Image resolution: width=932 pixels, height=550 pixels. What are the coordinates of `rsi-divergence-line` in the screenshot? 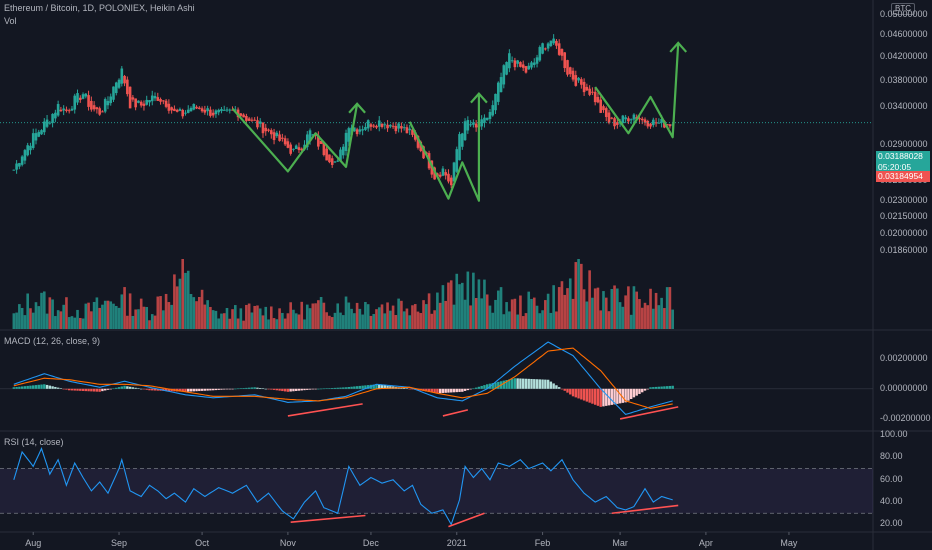 It's located at (645, 509).